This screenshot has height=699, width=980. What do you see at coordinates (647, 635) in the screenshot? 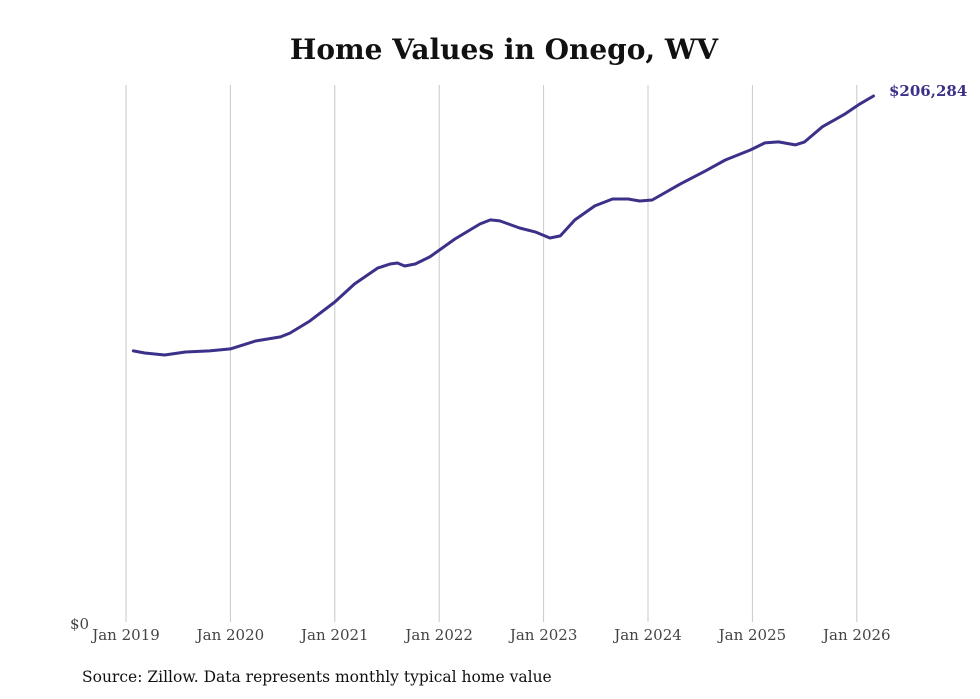
I see `x-tick-label: Jan 2024` at bounding box center [647, 635].